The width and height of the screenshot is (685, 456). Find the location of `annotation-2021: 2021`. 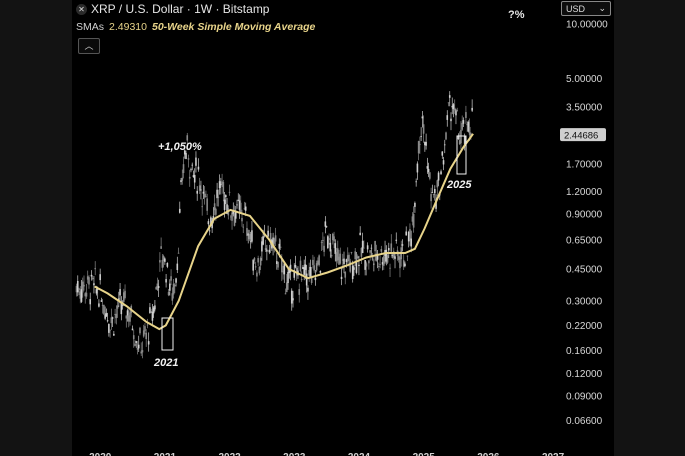

annotation-2021: 2021 is located at coordinates (165, 363).